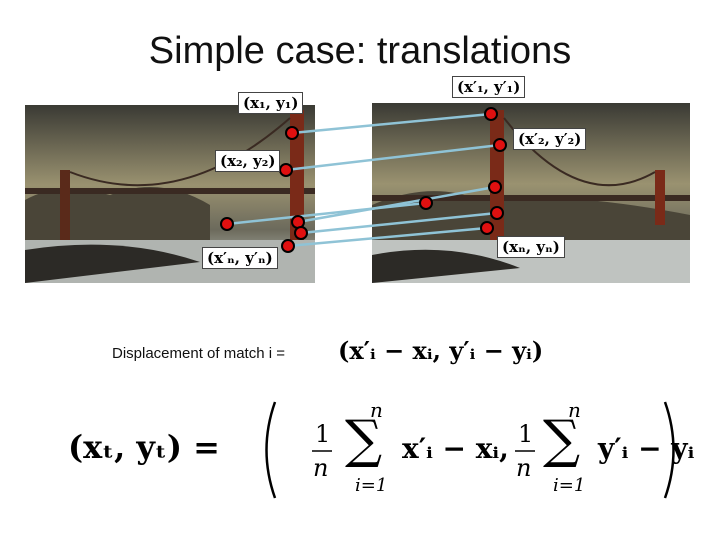  I want to click on point-label: (x′ₙ, y′ₙ), so click(240, 258).